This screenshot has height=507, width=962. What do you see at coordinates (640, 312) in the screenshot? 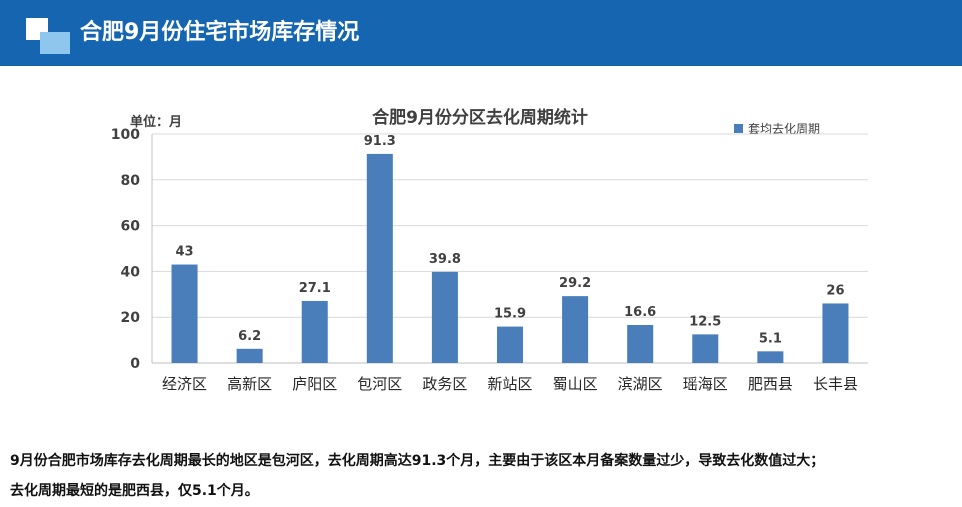
I see `data-label: 16.6` at bounding box center [640, 312].